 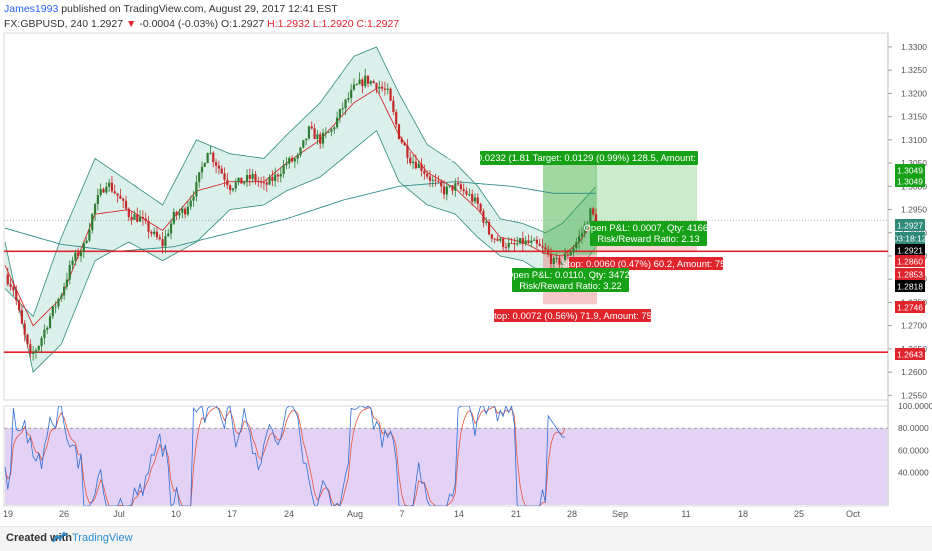 I want to click on position-2-stop-label: Stop: 0.0060 (0.47%) 60.2, Amount: 750, so click(x=646, y=263).